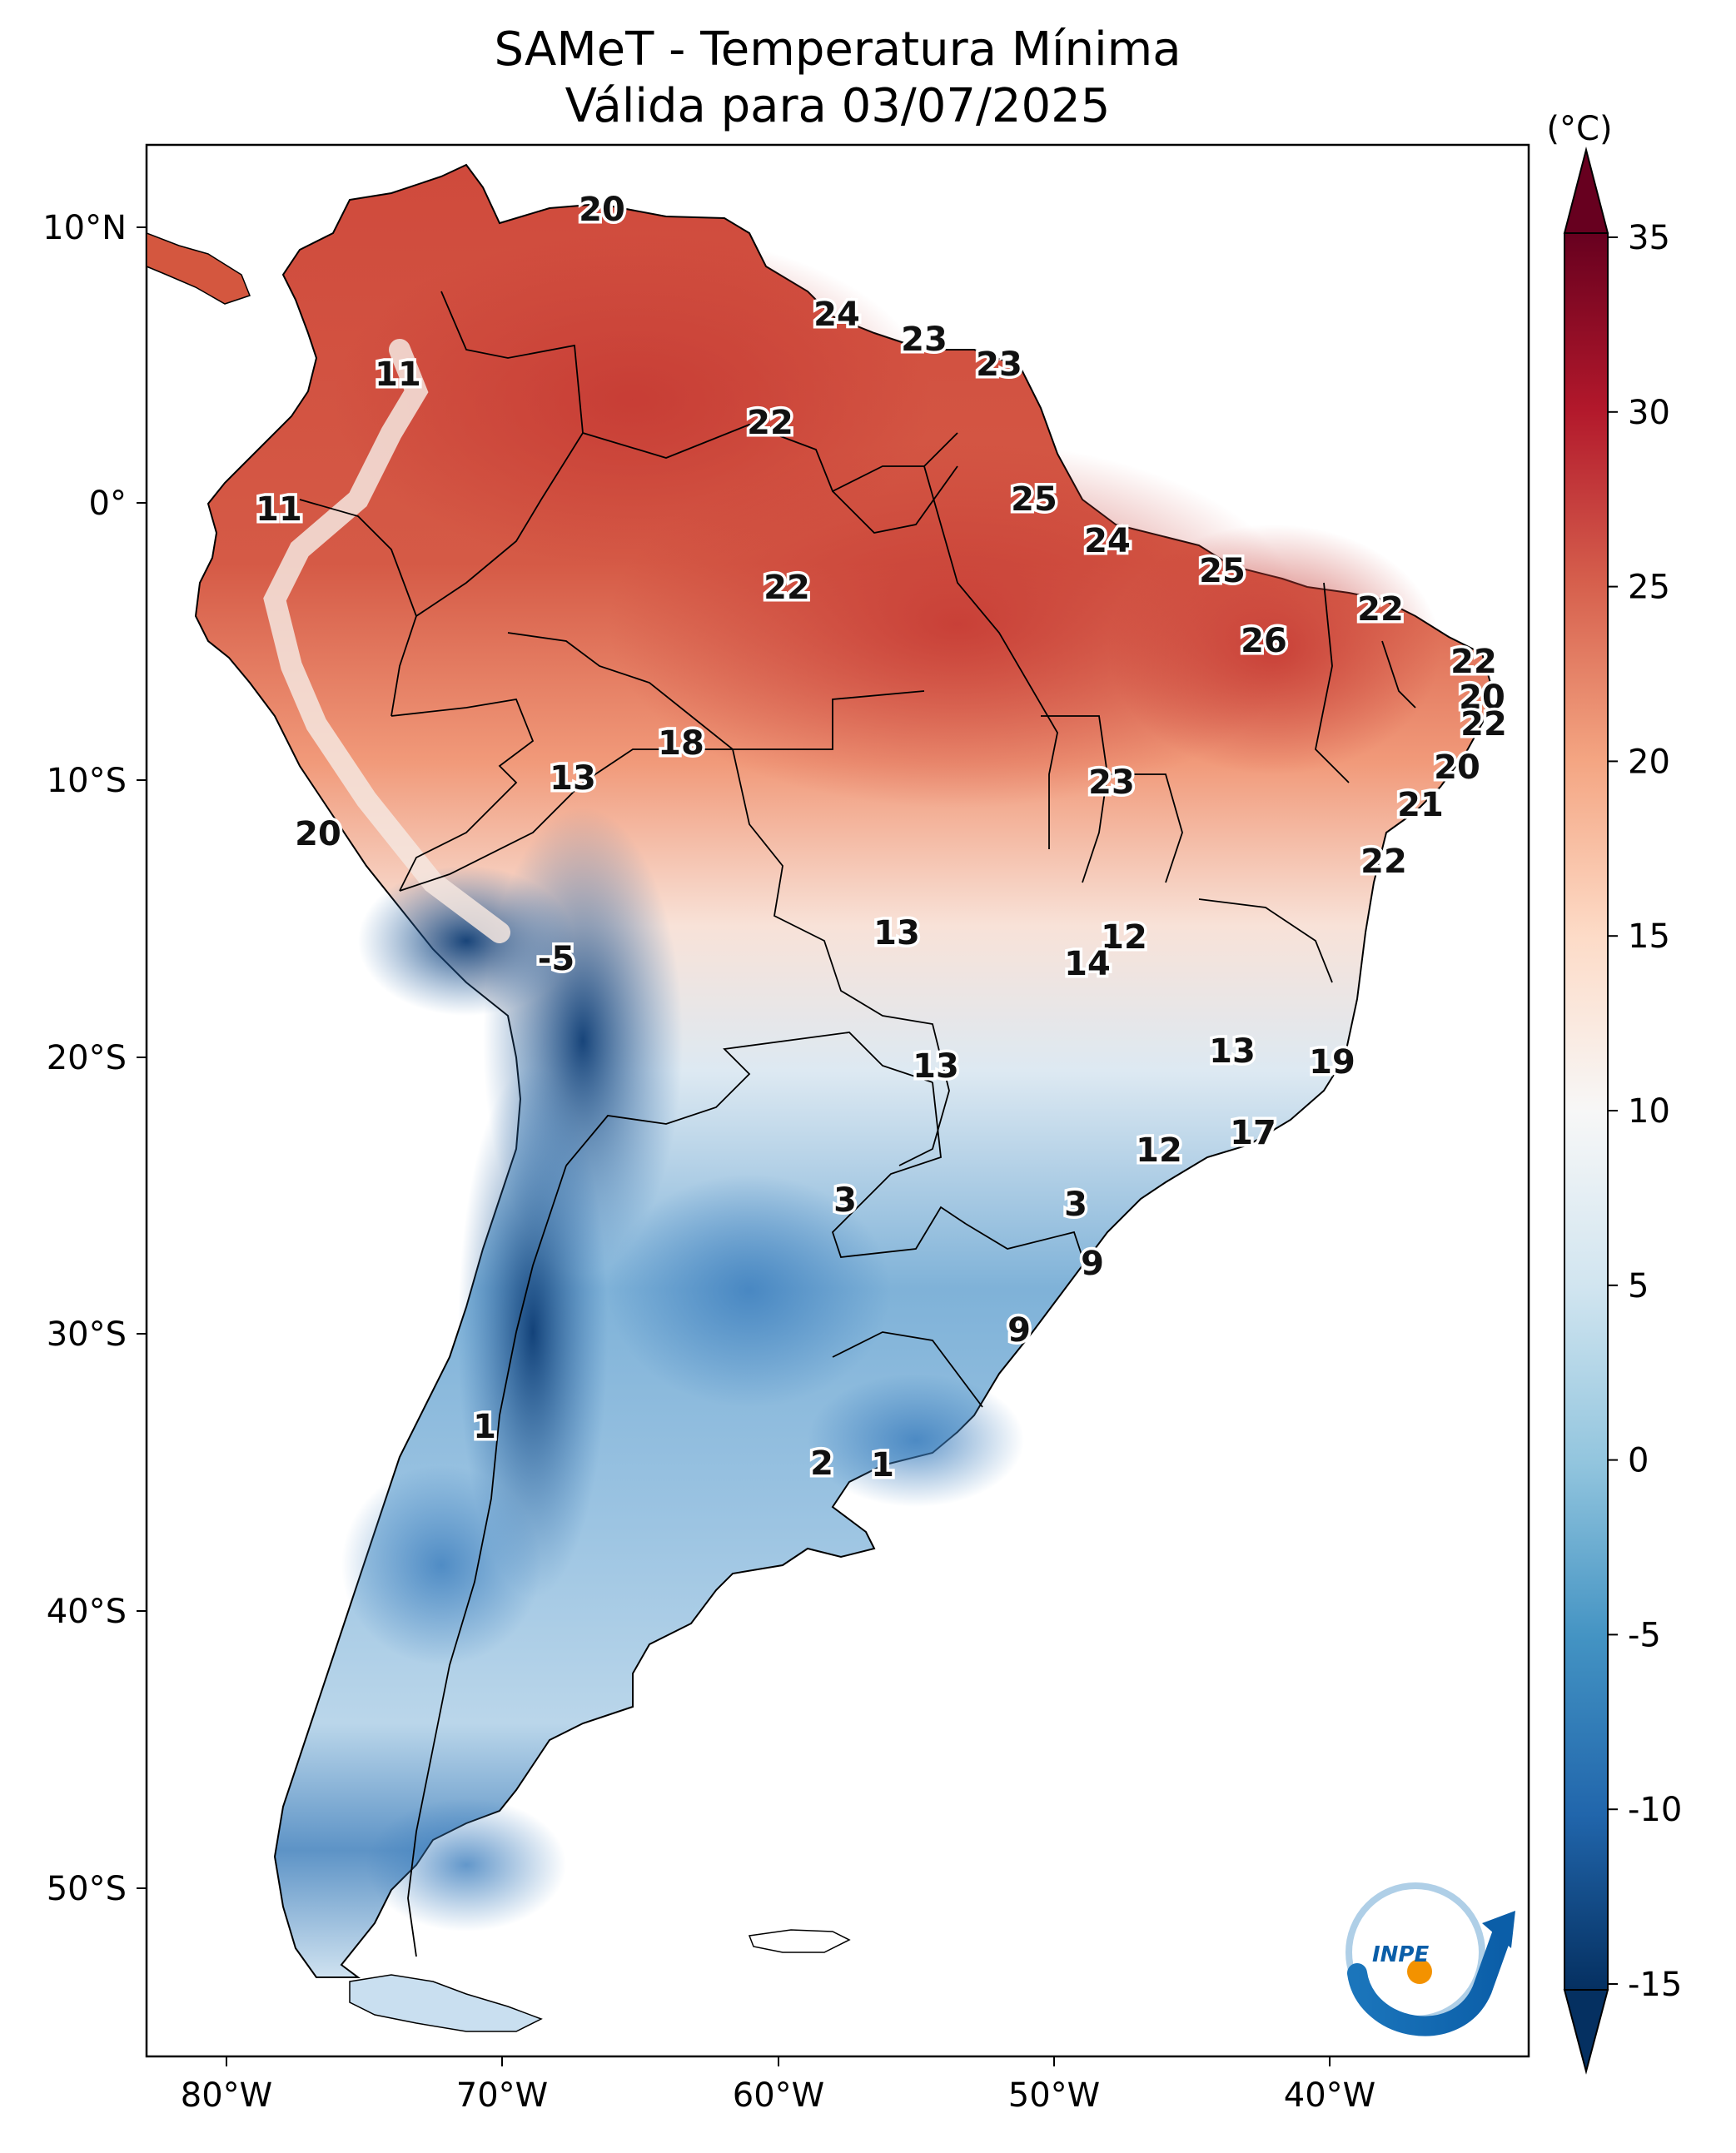 The height and width of the screenshot is (2153, 1736). What do you see at coordinates (108, 504) in the screenshot?
I see `lat-tick-label: 0°` at bounding box center [108, 504].